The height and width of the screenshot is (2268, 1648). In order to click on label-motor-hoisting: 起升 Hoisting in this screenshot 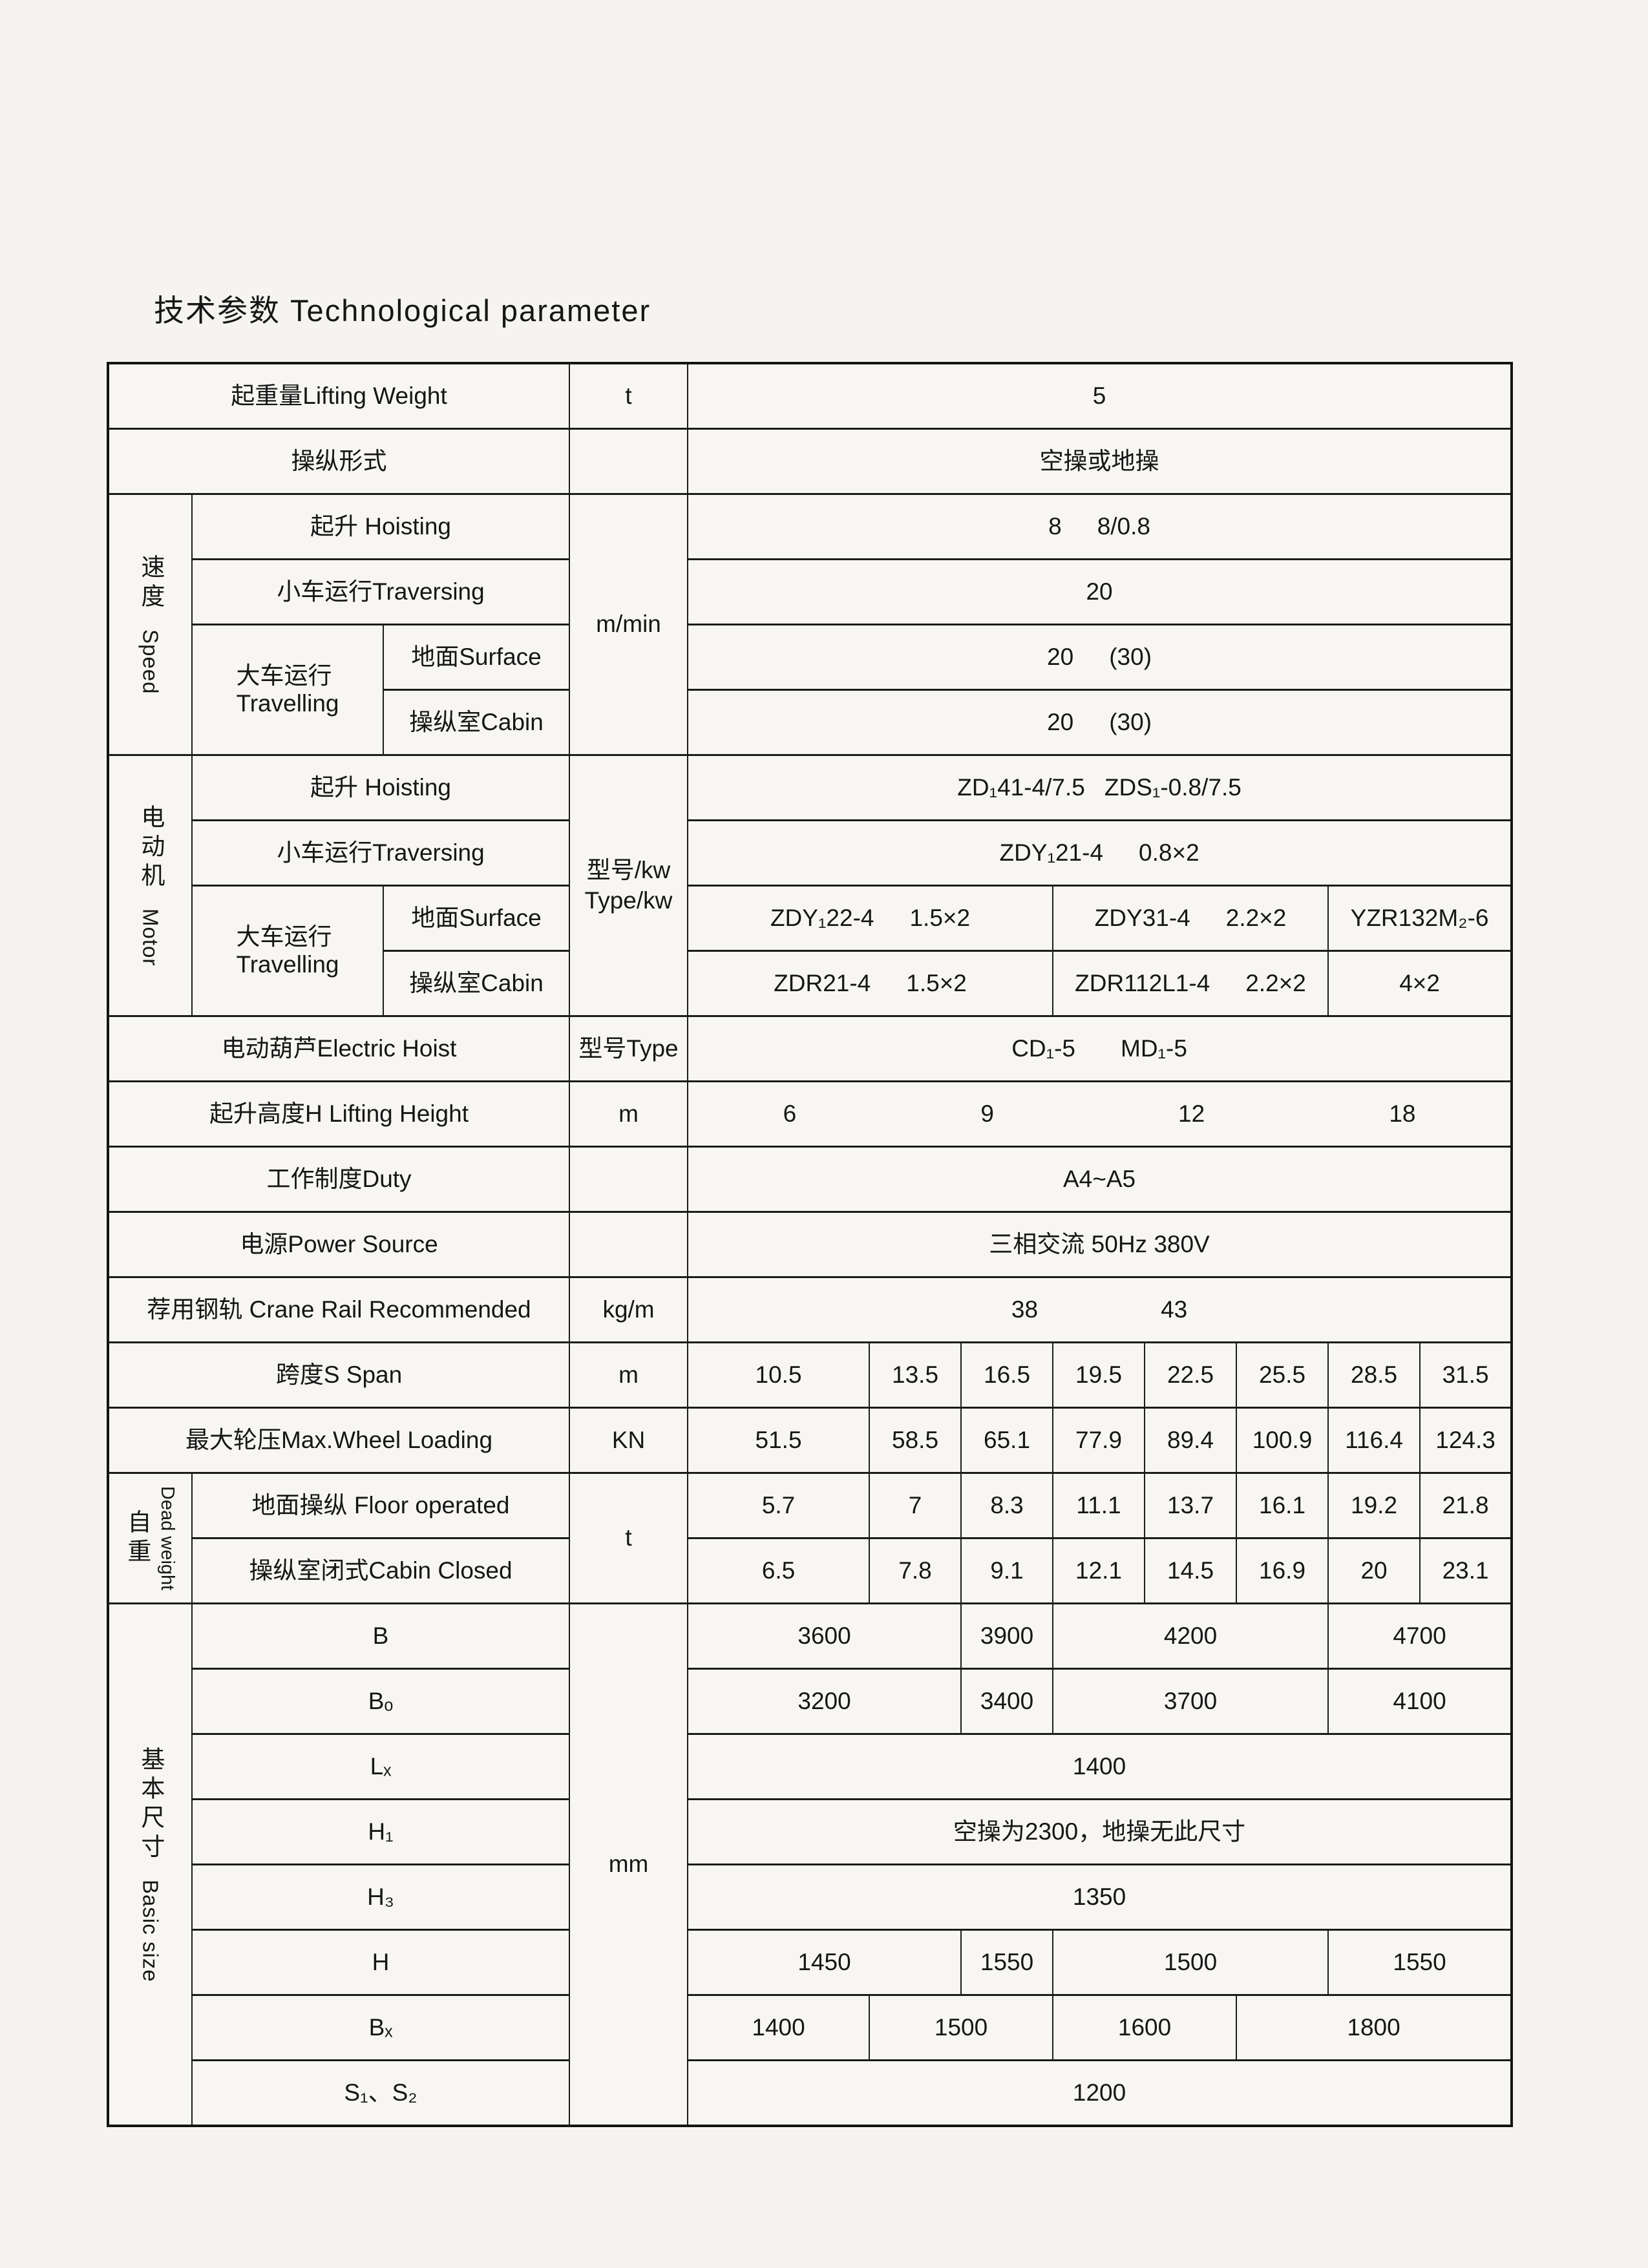, I will do `click(381, 787)`.